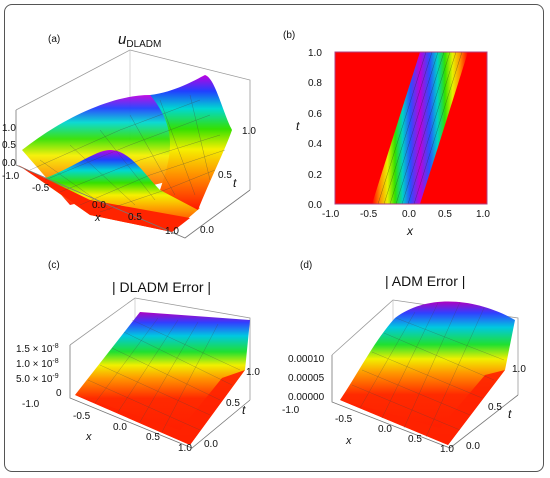 This screenshot has height=478, width=550. I want to click on panel-a-ttick-1: 0.0, so click(207, 230).